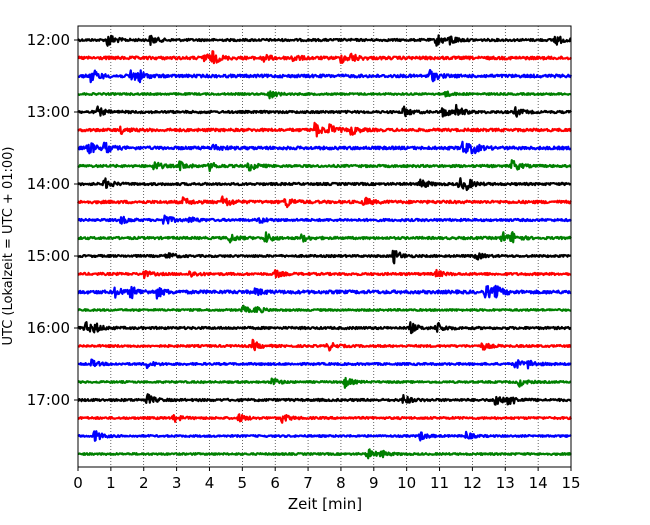  Describe the element at coordinates (48, 328) in the screenshot. I see `y-tick-label-16:00: 16:00` at that location.